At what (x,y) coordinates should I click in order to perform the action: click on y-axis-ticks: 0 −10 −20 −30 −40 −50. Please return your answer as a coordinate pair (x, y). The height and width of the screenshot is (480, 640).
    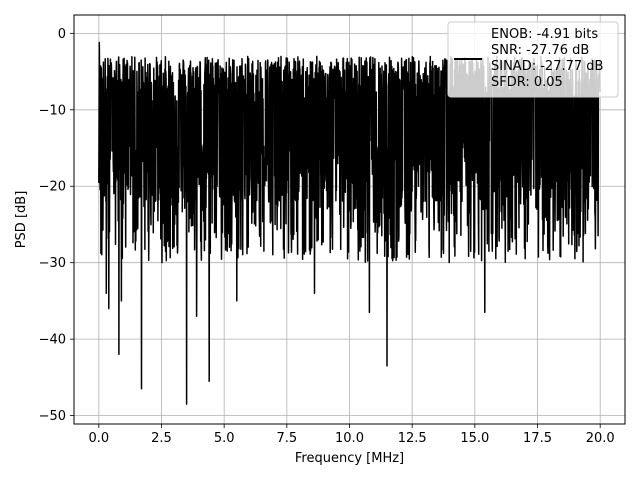
    Looking at the image, I should click on (56, 225).